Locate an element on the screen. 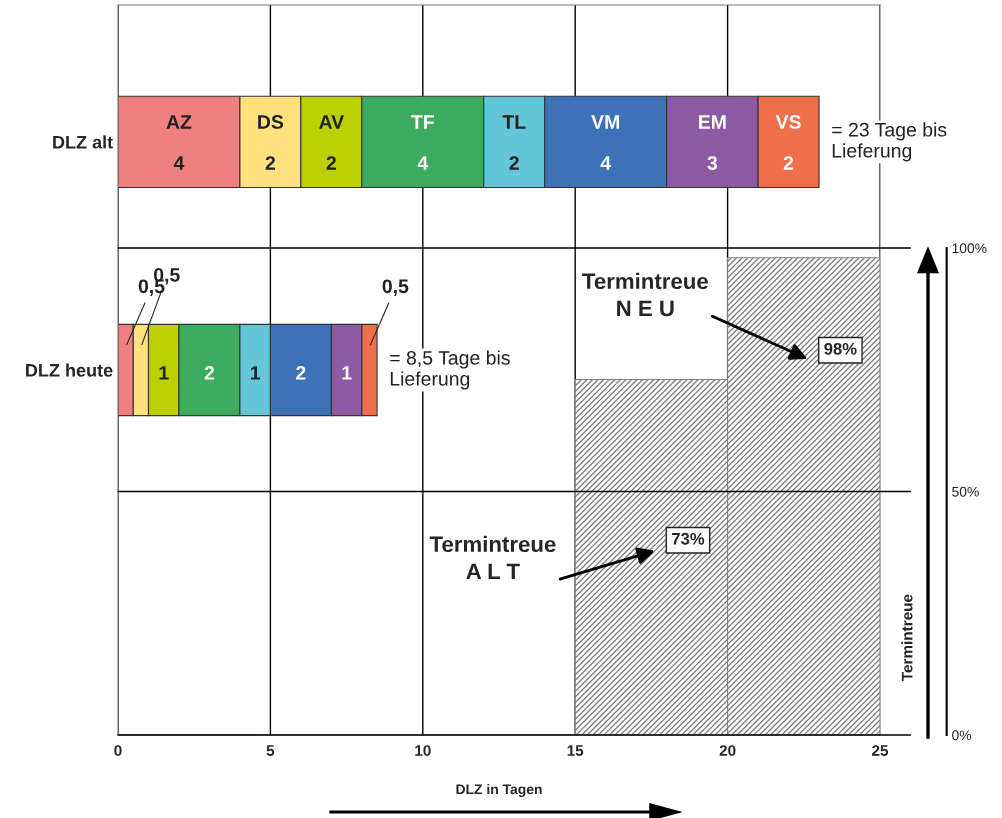 The image size is (1002, 818). y-tick-label: DLZ heute is located at coordinates (69, 370).